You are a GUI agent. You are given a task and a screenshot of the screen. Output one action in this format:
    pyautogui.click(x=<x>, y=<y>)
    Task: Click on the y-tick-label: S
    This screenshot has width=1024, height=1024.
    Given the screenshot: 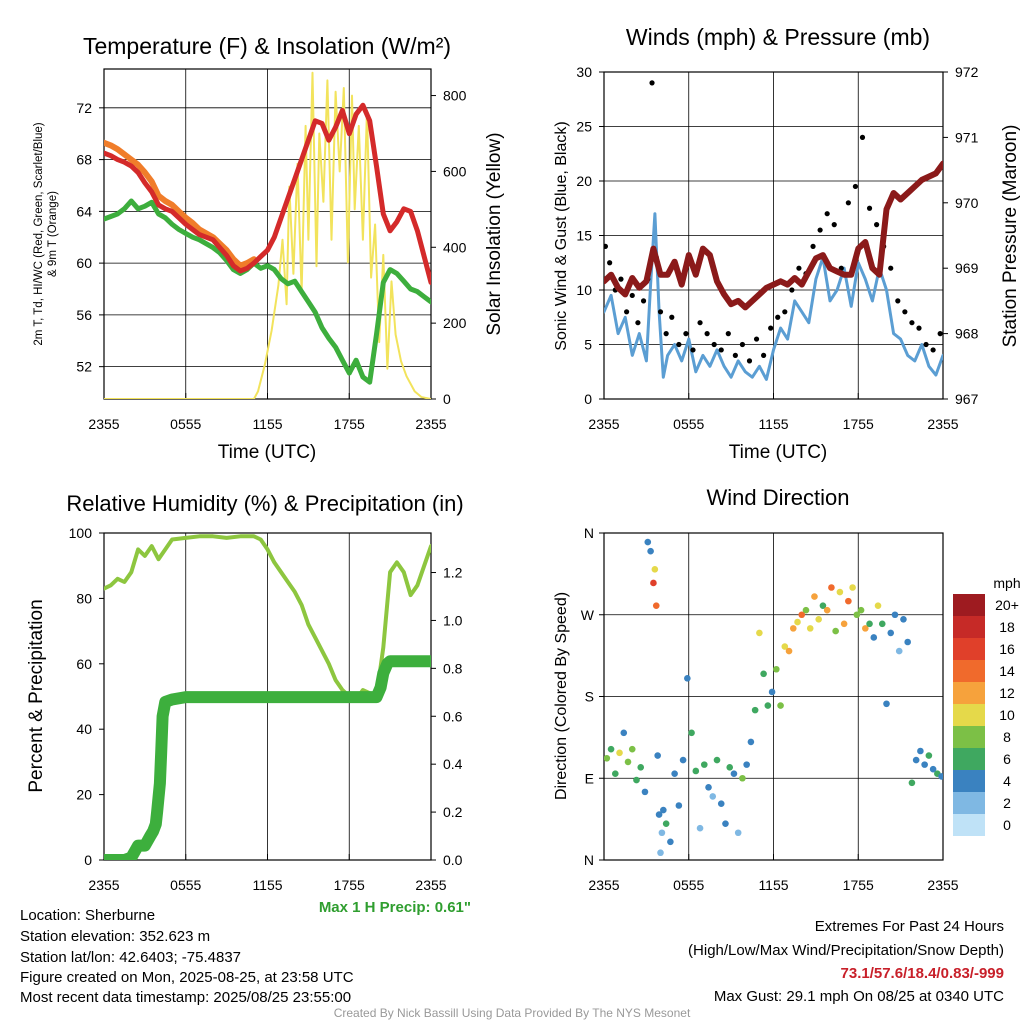 What is the action you would take?
    pyautogui.click(x=589, y=697)
    